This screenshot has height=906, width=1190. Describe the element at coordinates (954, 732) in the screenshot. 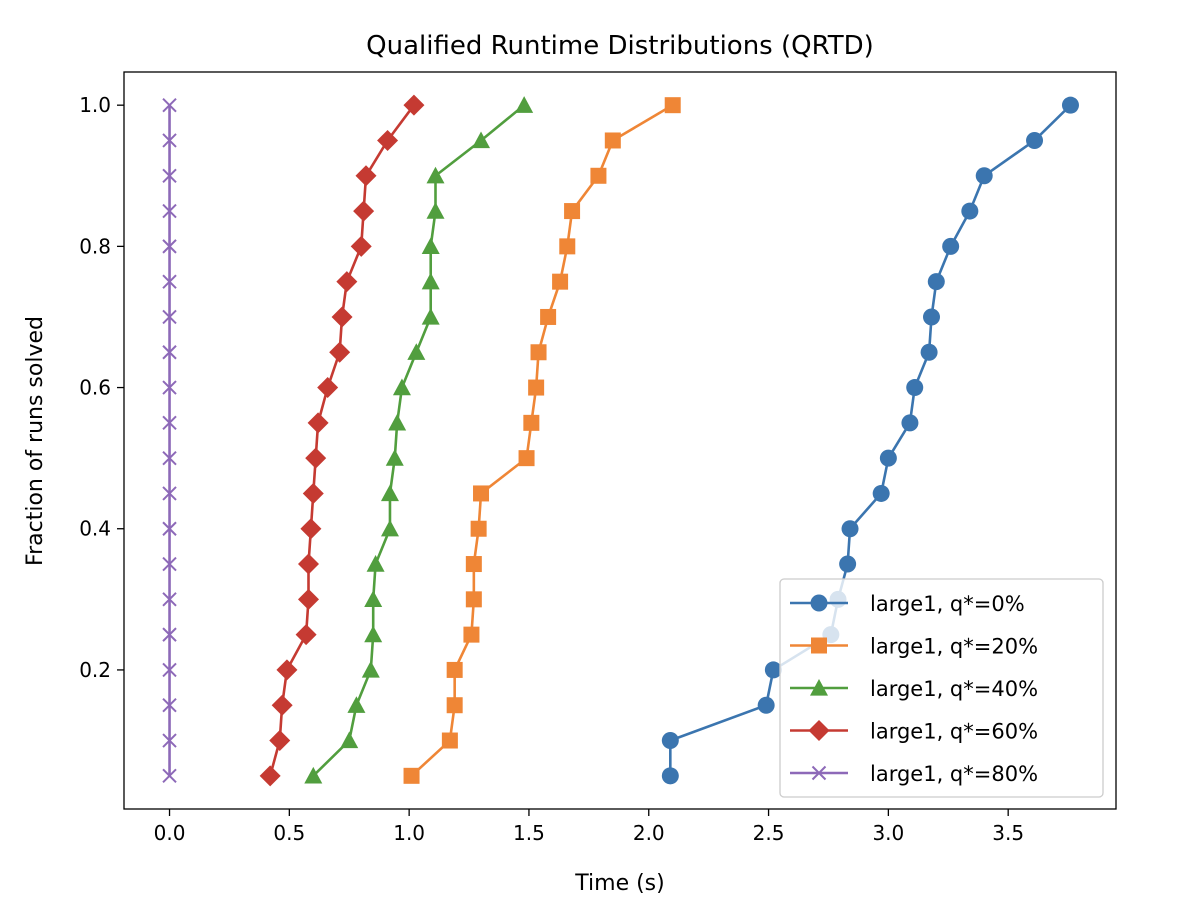

I see `legend-label: large1, q*=60%` at that location.